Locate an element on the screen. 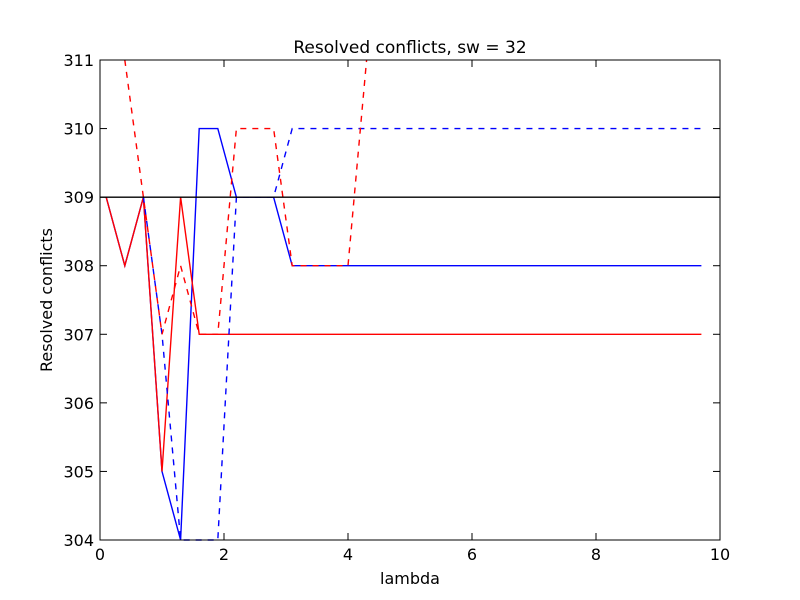 The image size is (800, 600). x-tick-label: 10 is located at coordinates (720, 554).